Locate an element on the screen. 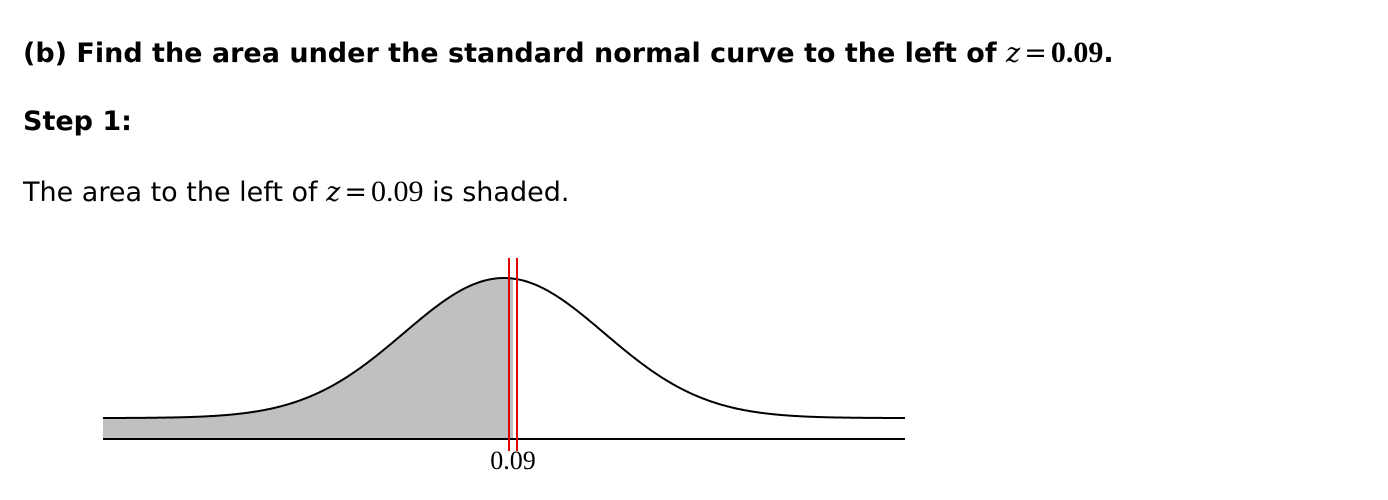 The width and height of the screenshot is (1388, 500). description-suffix: is shaded. is located at coordinates (501, 192).